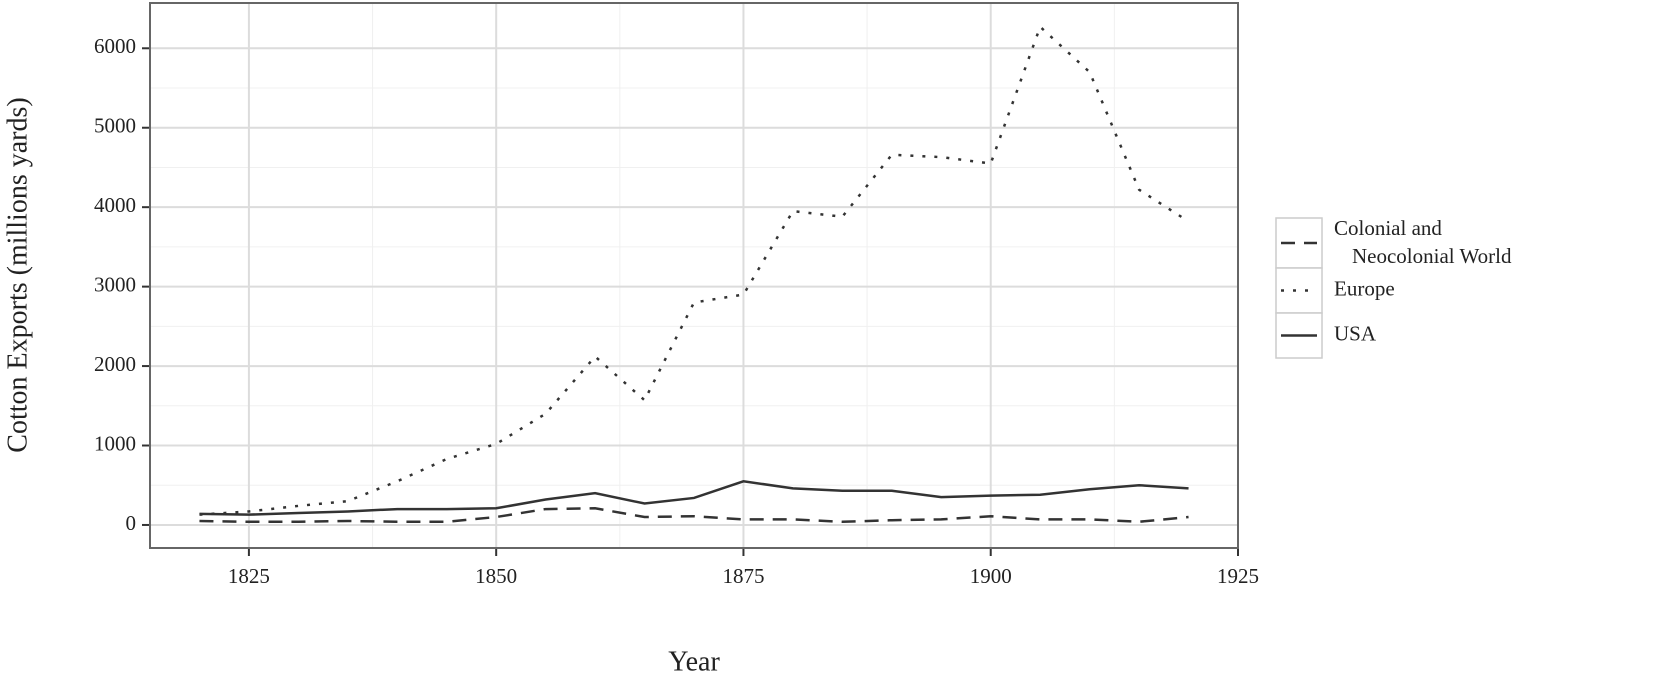 The height and width of the screenshot is (693, 1659). What do you see at coordinates (991, 576) in the screenshot?
I see `x-tick-label: 1900` at bounding box center [991, 576].